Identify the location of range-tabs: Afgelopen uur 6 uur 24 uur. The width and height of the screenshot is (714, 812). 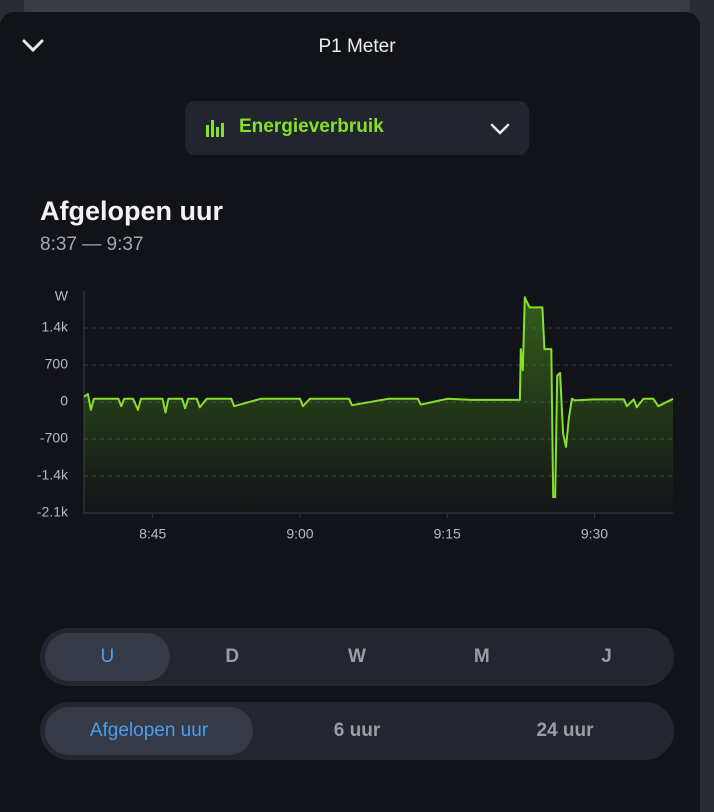
(357, 731).